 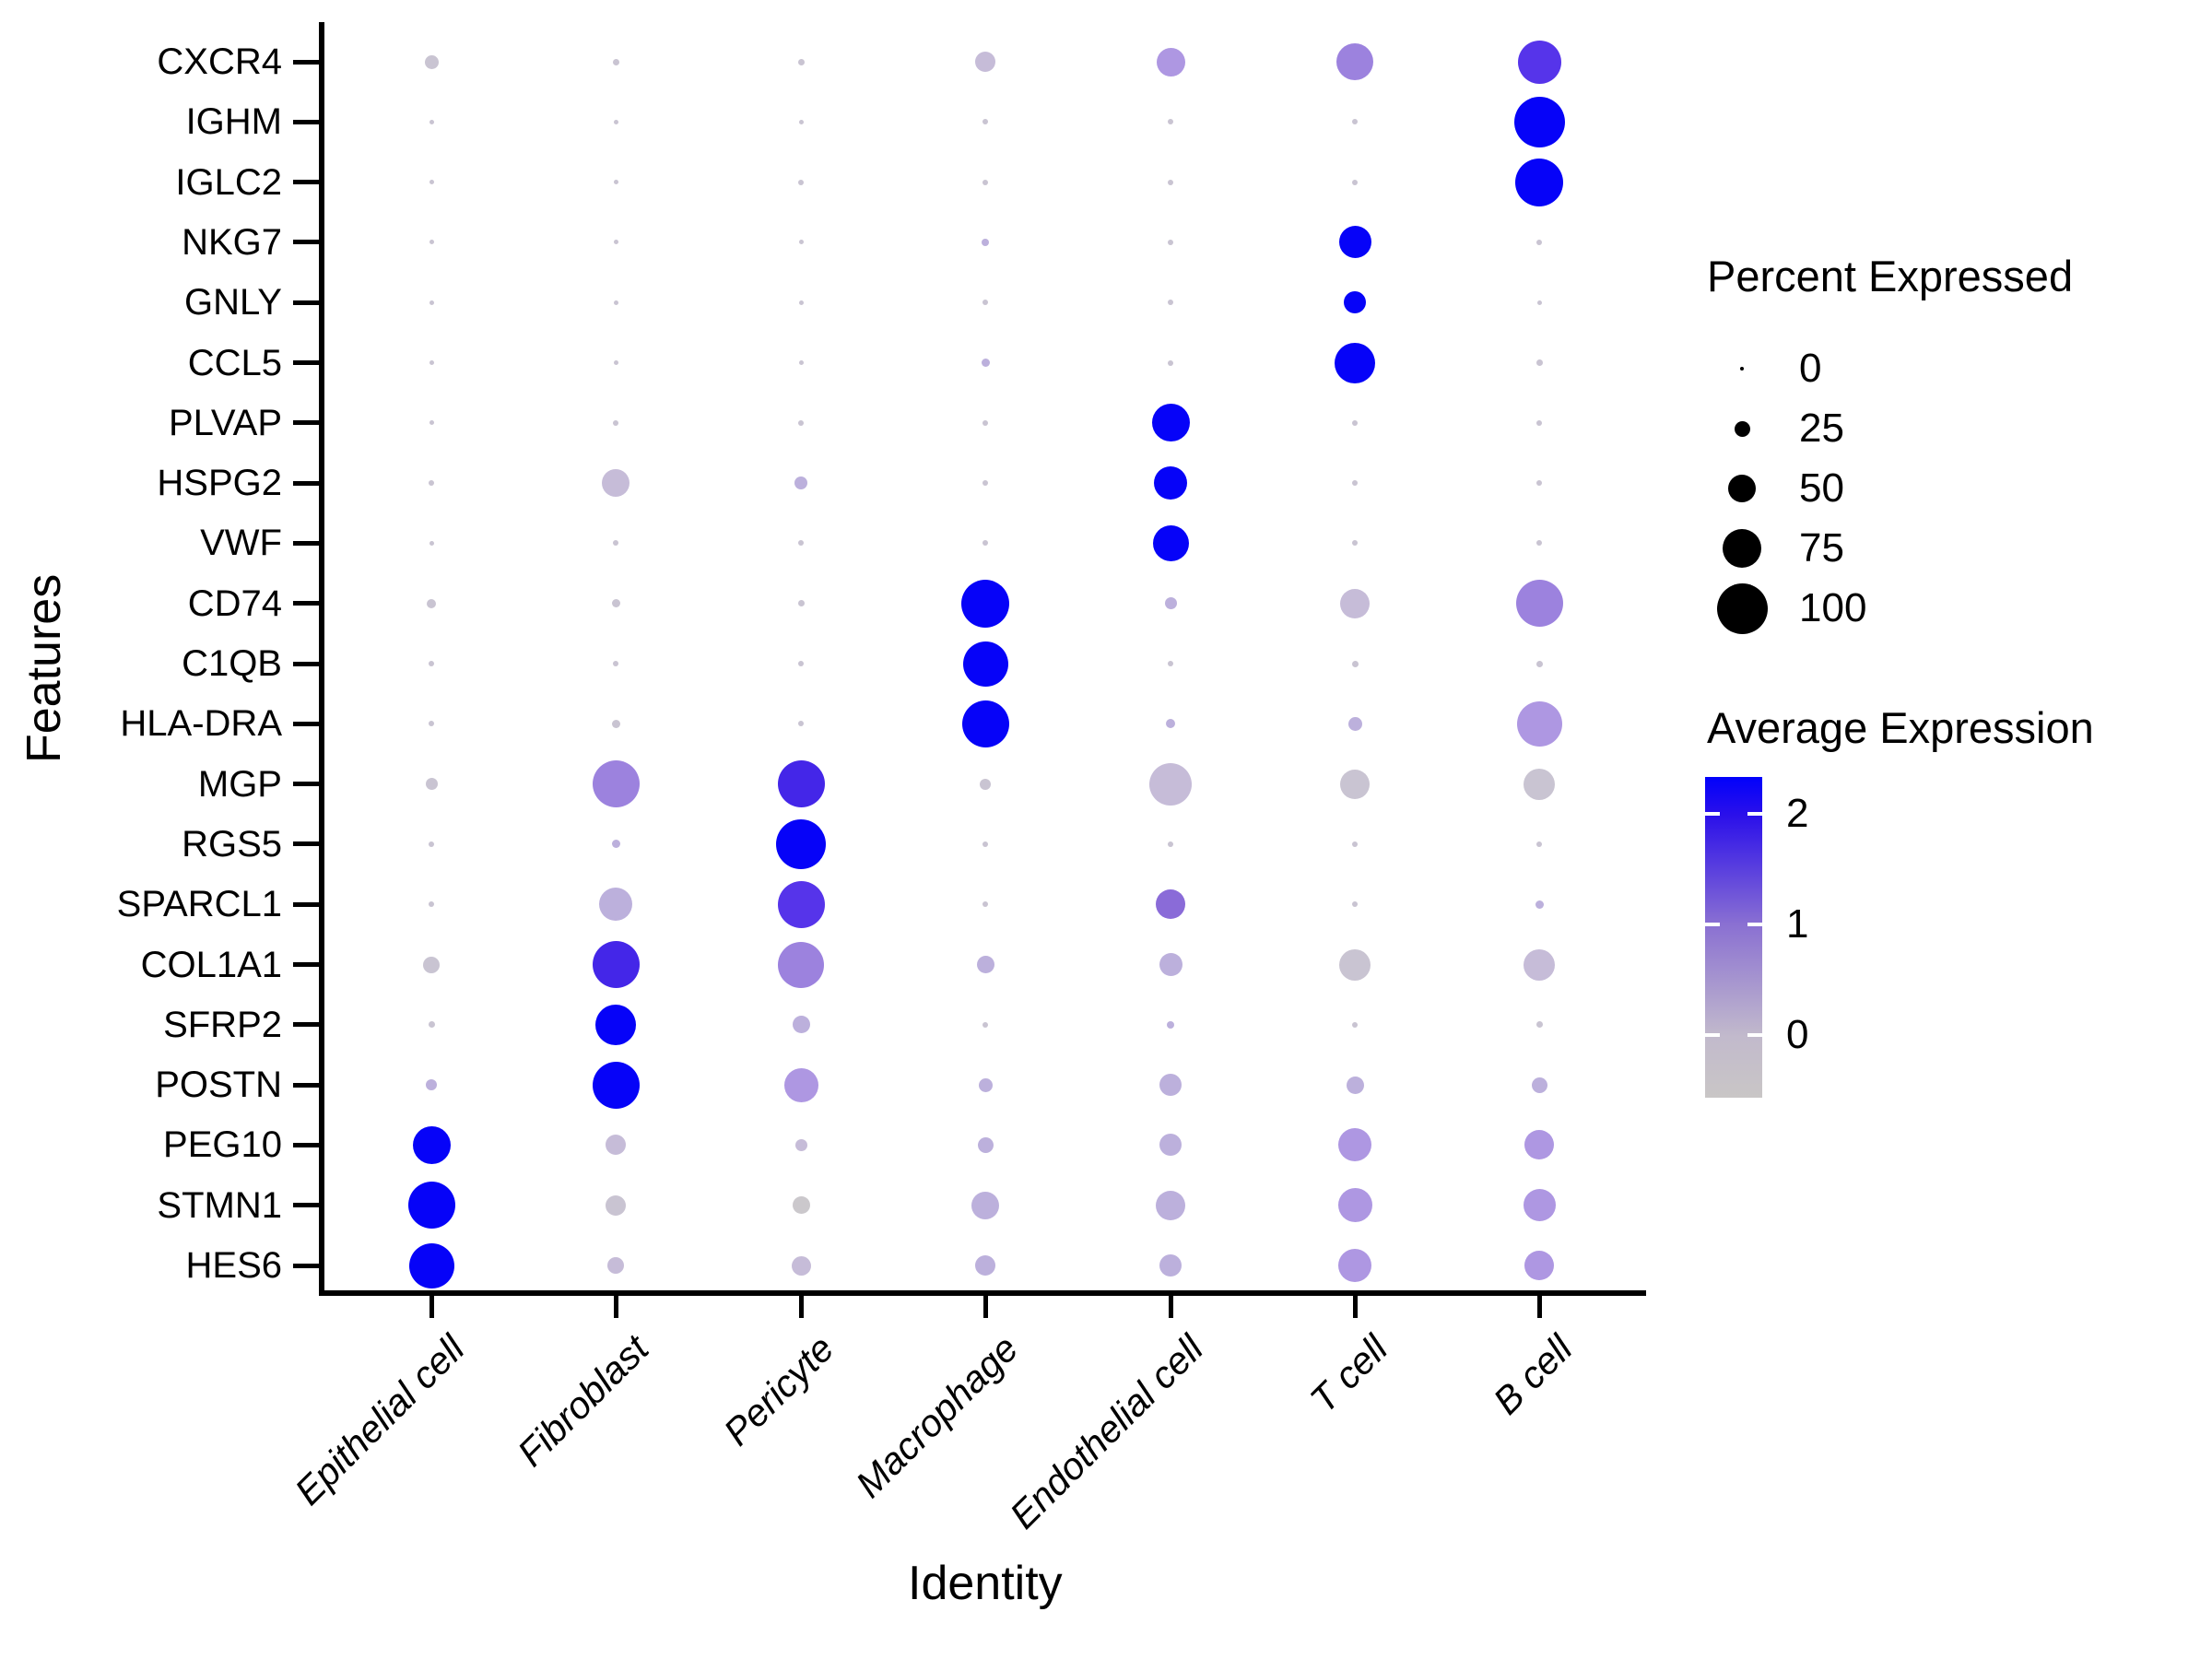 What do you see at coordinates (615, 1024) in the screenshot?
I see `dot-sfrp2-fibroblast` at bounding box center [615, 1024].